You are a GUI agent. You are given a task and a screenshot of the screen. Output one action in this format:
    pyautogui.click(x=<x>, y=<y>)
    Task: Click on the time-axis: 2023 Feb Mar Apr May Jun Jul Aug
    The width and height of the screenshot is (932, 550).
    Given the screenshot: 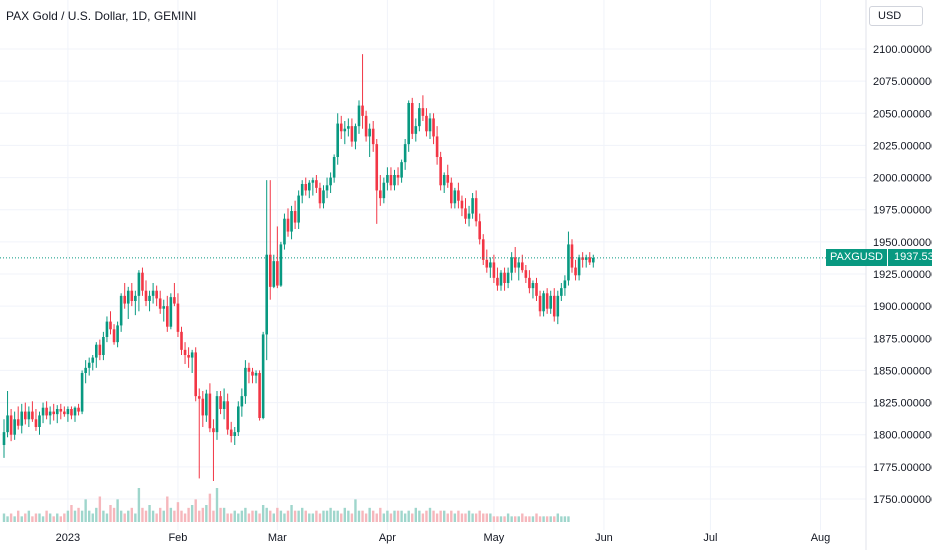 What is the action you would take?
    pyautogui.click(x=443, y=538)
    